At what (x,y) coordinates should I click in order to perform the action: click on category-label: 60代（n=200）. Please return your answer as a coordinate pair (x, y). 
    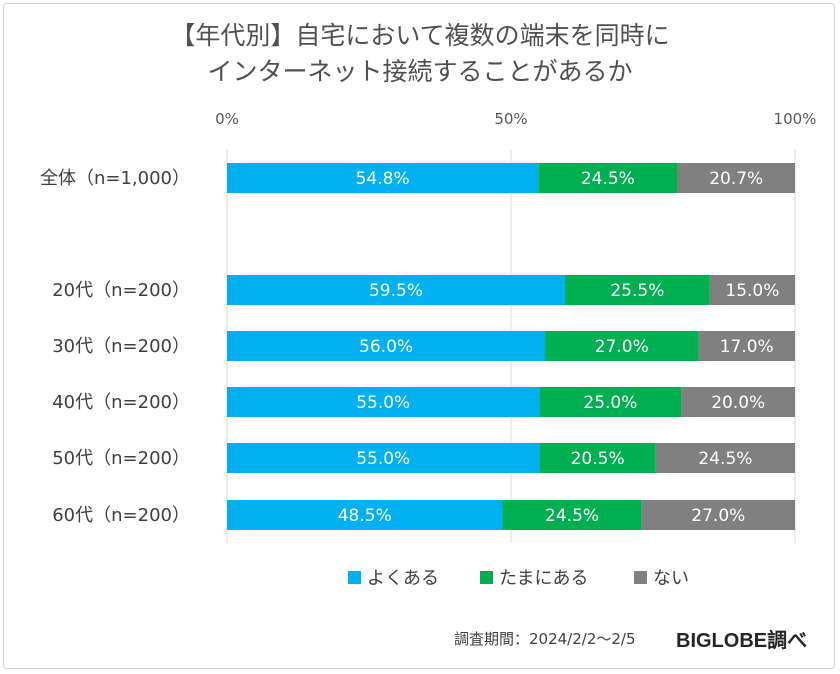
    Looking at the image, I should click on (121, 515).